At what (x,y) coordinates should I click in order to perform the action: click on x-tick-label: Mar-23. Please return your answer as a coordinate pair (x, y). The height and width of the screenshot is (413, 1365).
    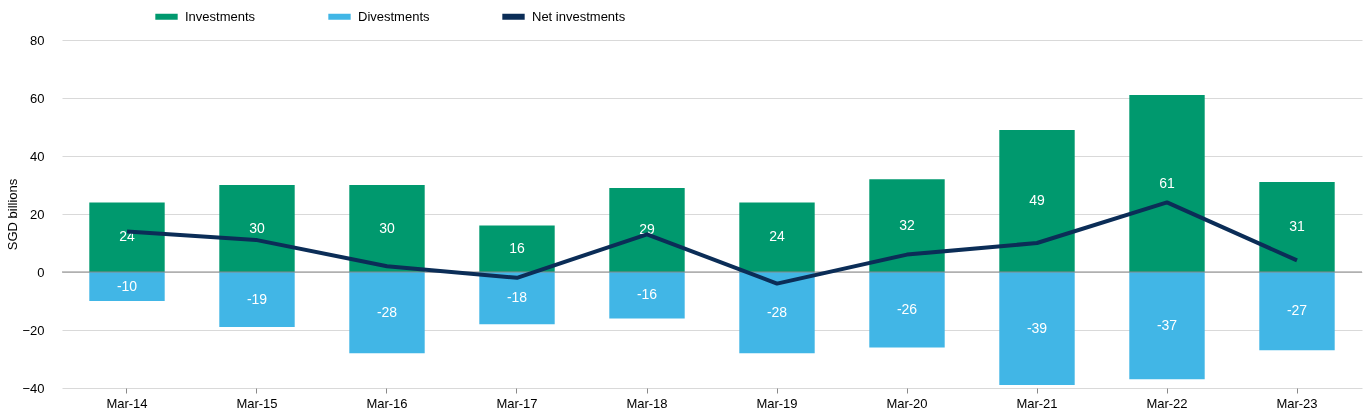
    Looking at the image, I should click on (1297, 403).